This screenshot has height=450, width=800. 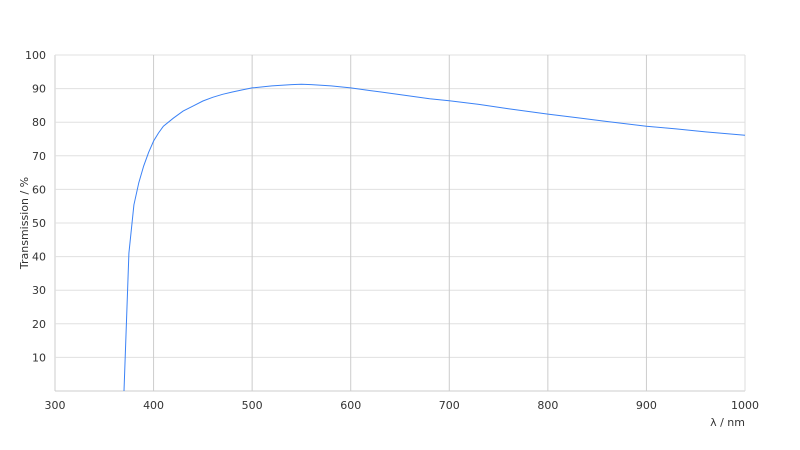 What do you see at coordinates (39, 89) in the screenshot?
I see `y-tick-label: 90` at bounding box center [39, 89].